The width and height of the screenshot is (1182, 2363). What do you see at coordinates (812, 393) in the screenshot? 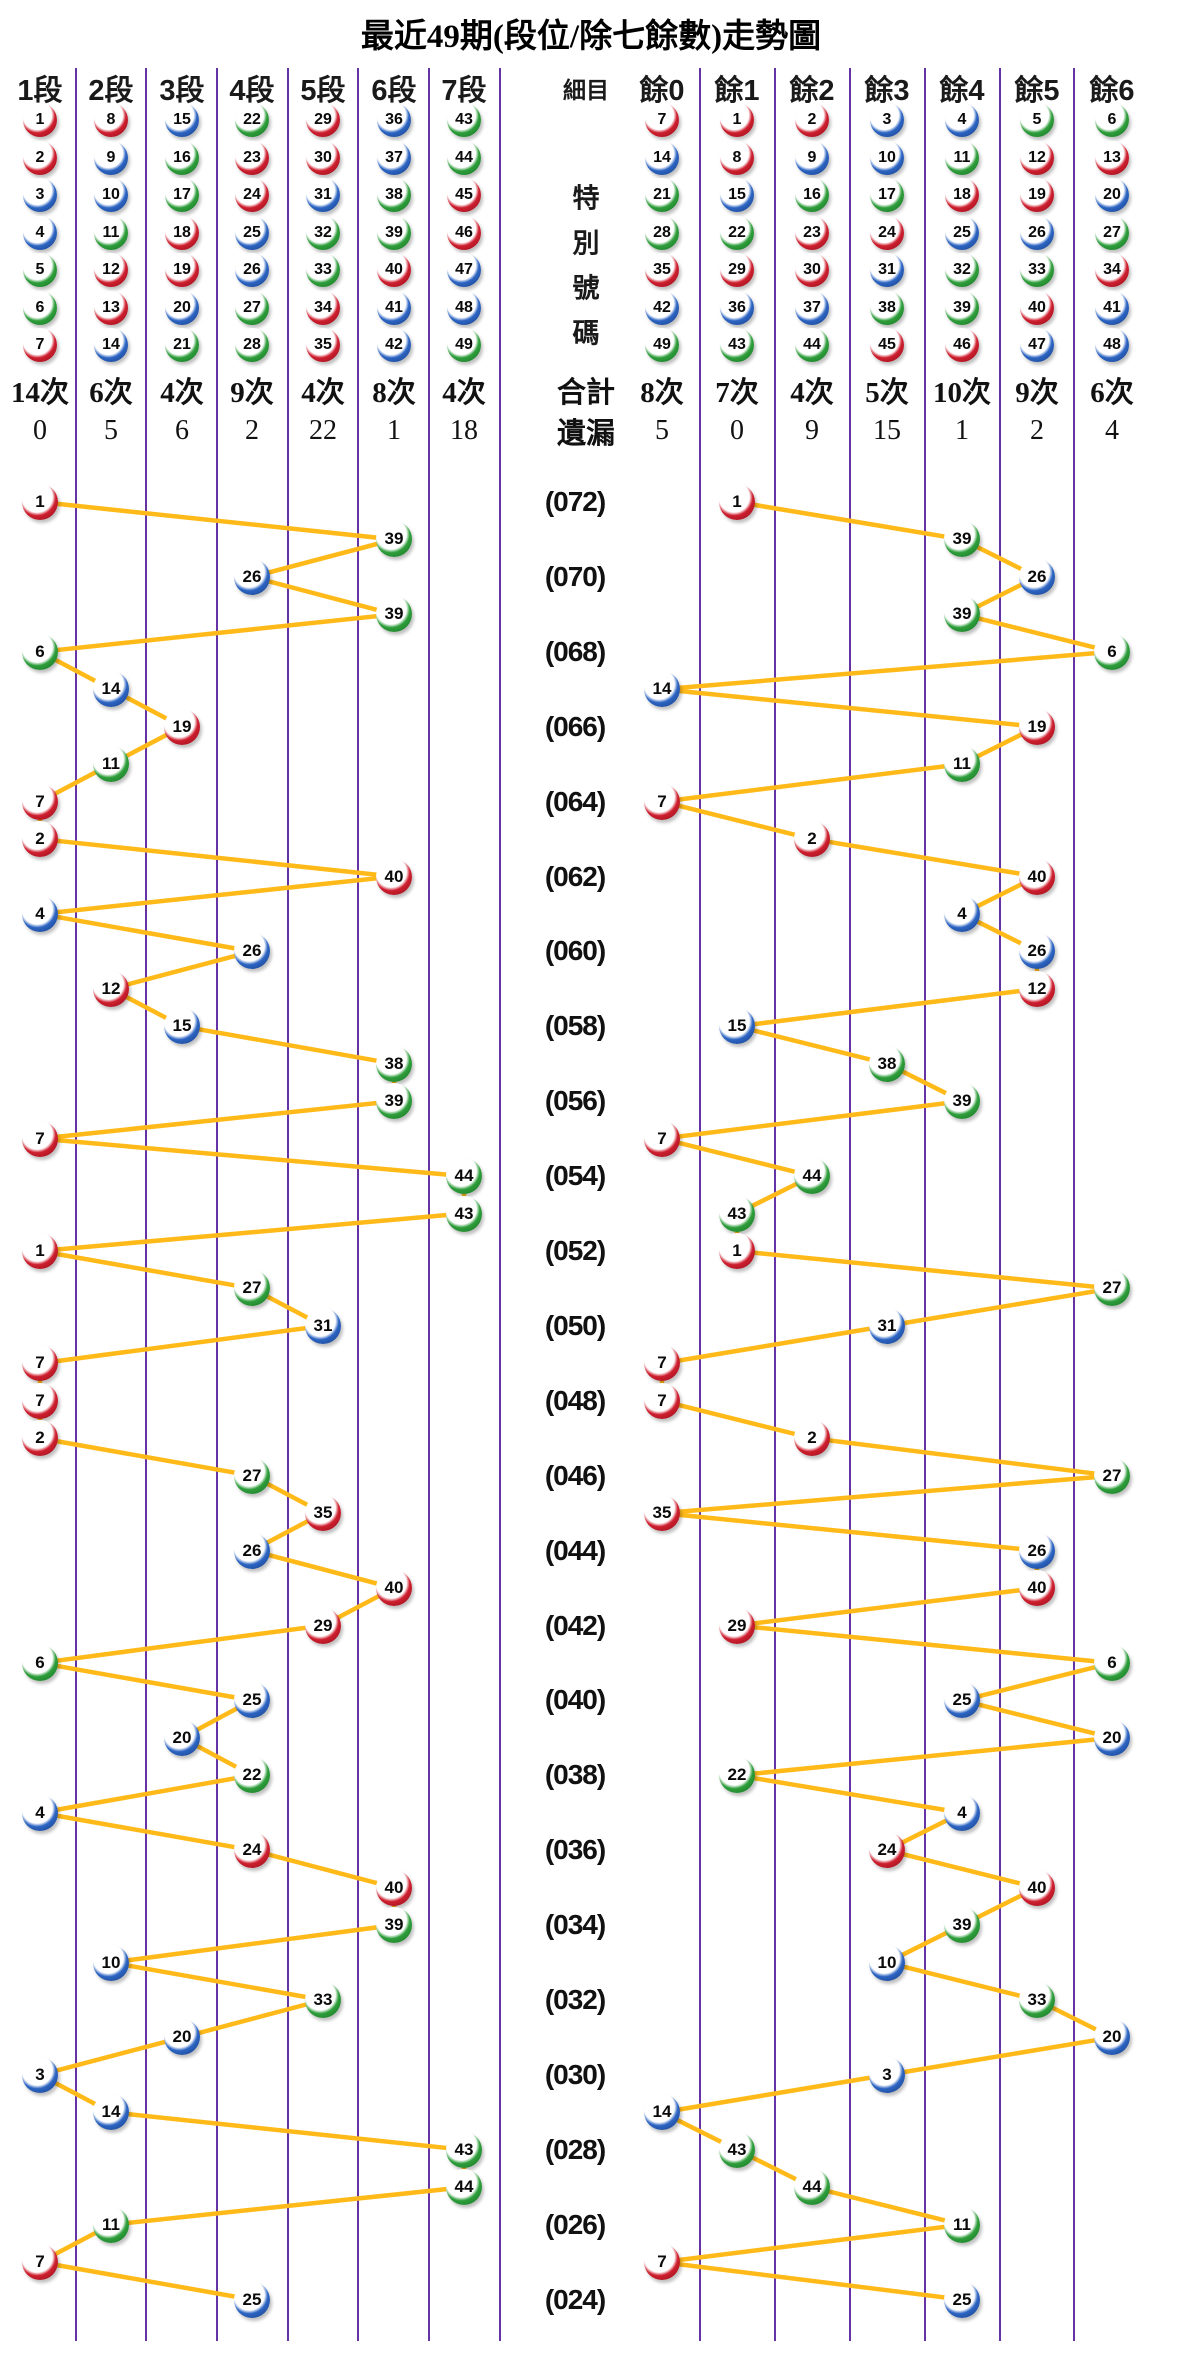
I see `count-餘2: 4次` at bounding box center [812, 393].